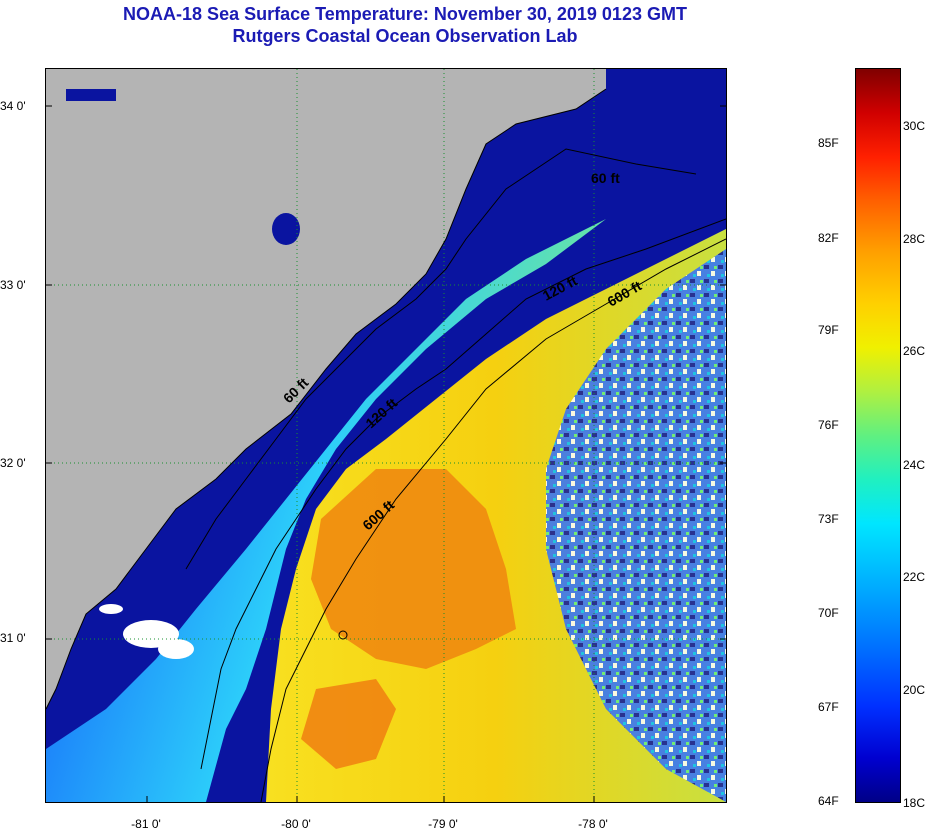 The image size is (936, 832). I want to click on lon-label-78: -78 0', so click(593, 824).